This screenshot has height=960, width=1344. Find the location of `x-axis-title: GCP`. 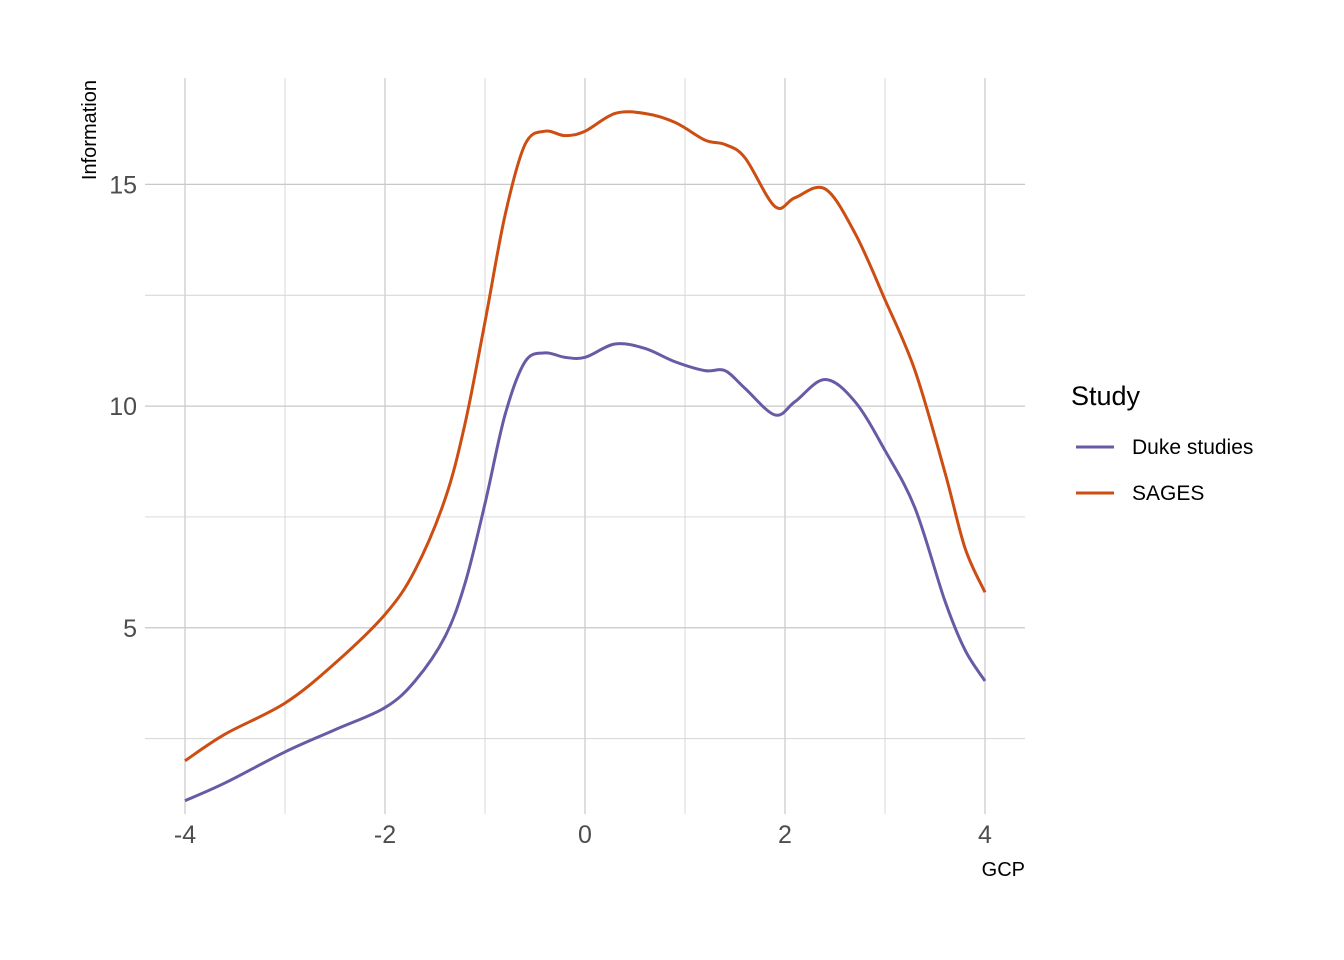

x-axis-title: GCP is located at coordinates (1003, 870).